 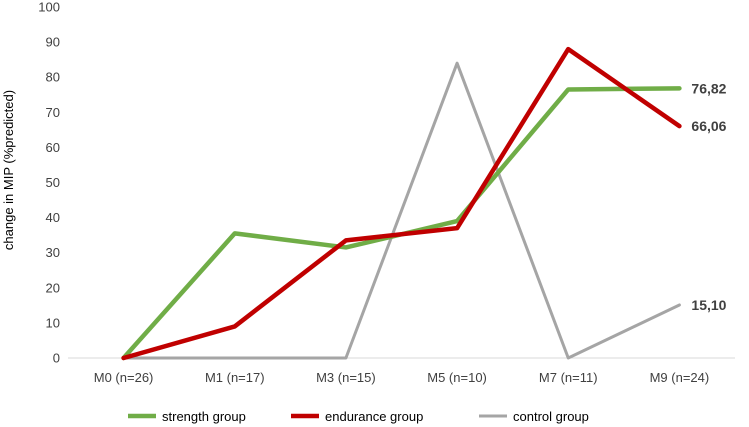 What do you see at coordinates (53, 112) in the screenshot?
I see `y-tick-label: 70` at bounding box center [53, 112].